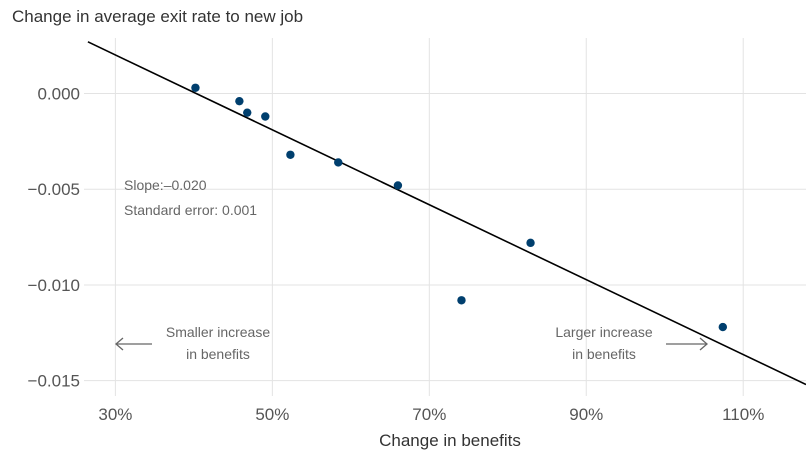 This screenshot has width=806, height=454. What do you see at coordinates (743, 414) in the screenshot?
I see `x-tick-label: 110%` at bounding box center [743, 414].